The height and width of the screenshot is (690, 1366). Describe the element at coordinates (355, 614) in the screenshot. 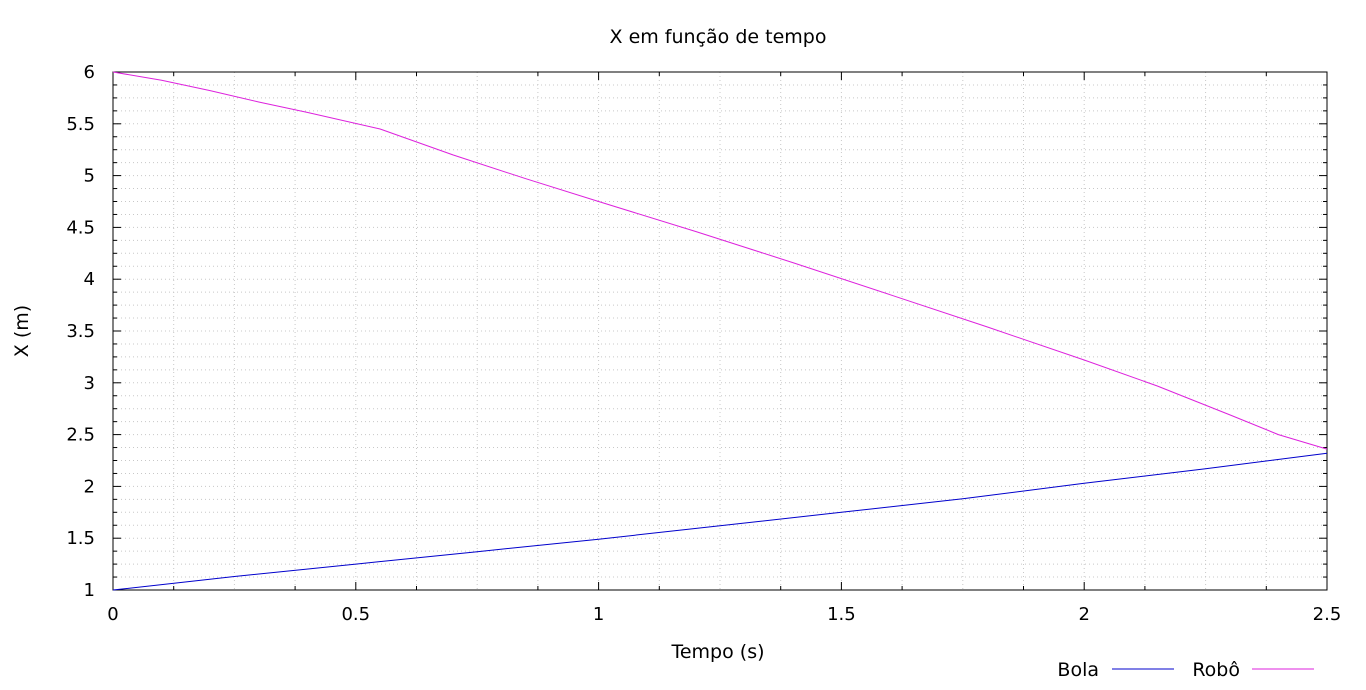

I see `x-tick-label: 0.5` at that location.